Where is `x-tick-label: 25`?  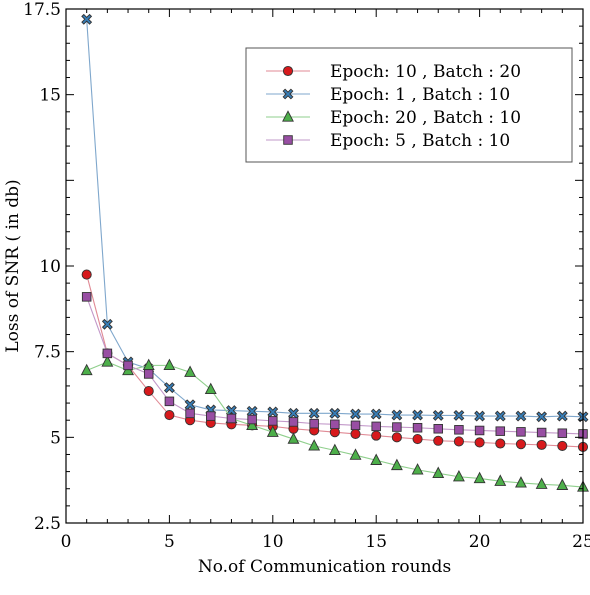 x-tick-label: 25 is located at coordinates (581, 542).